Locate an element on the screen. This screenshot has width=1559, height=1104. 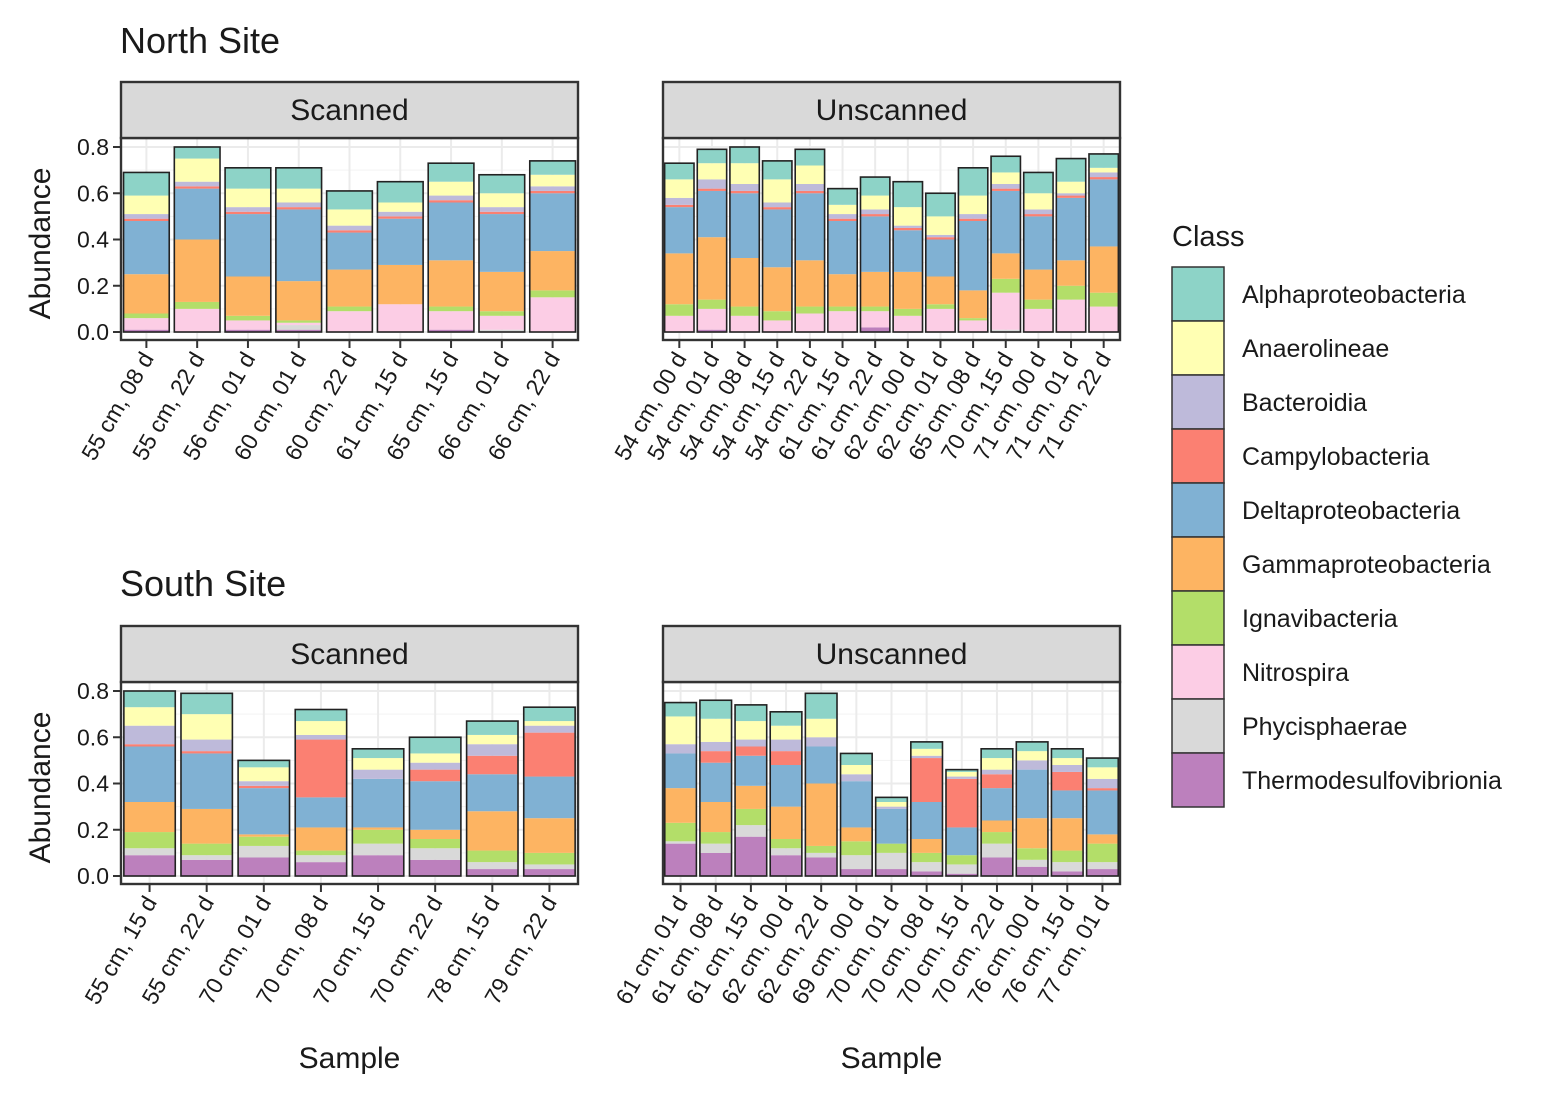
y-tick-label: 0.2 is located at coordinates (93, 286).